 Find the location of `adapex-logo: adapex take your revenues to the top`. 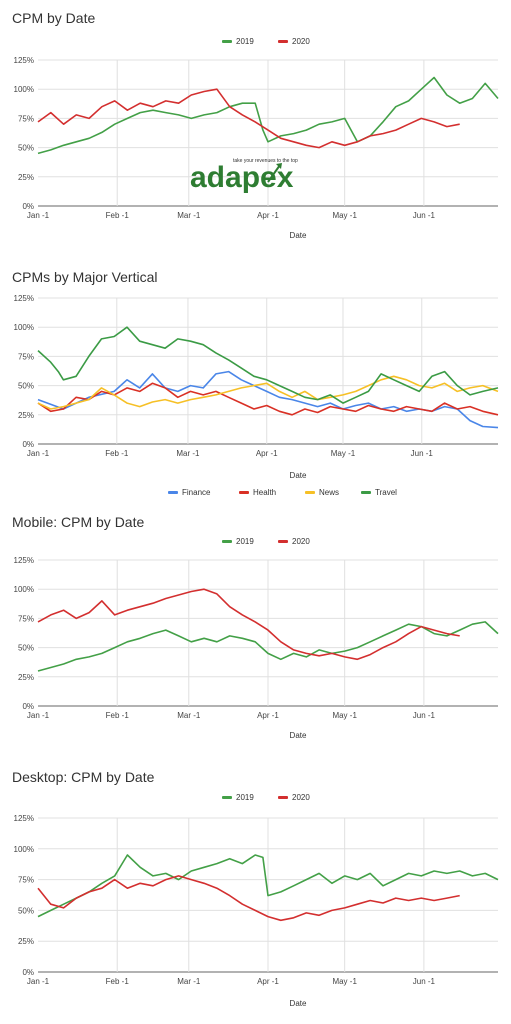

adapex-logo: adapex take your revenues to the top is located at coordinates (244, 176).